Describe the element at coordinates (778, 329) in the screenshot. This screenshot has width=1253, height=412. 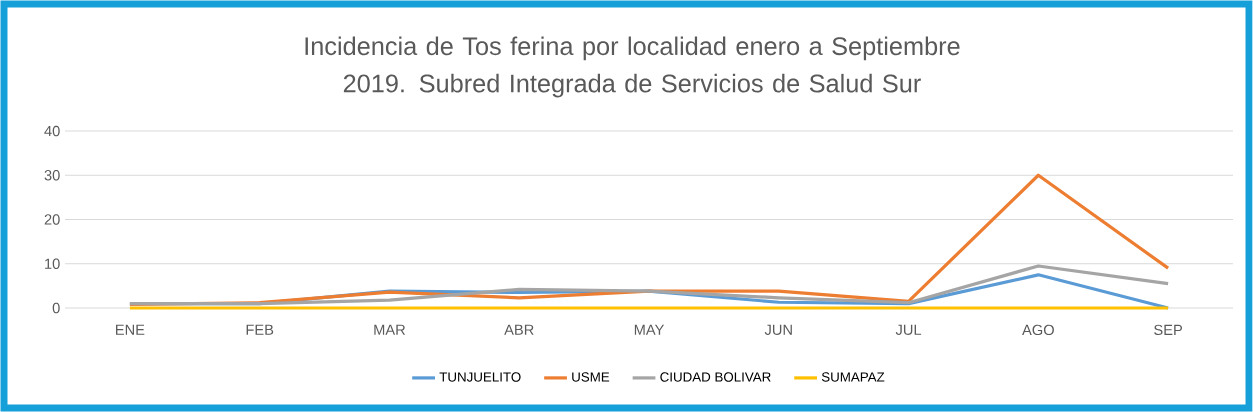
I see `x-tick-label: JUN` at that location.